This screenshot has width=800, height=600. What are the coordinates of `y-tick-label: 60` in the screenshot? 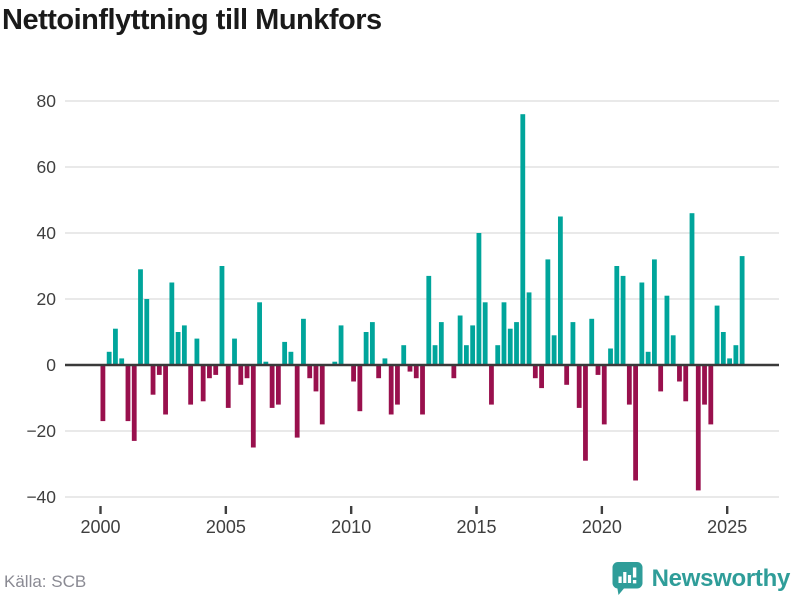 It's located at (47, 167).